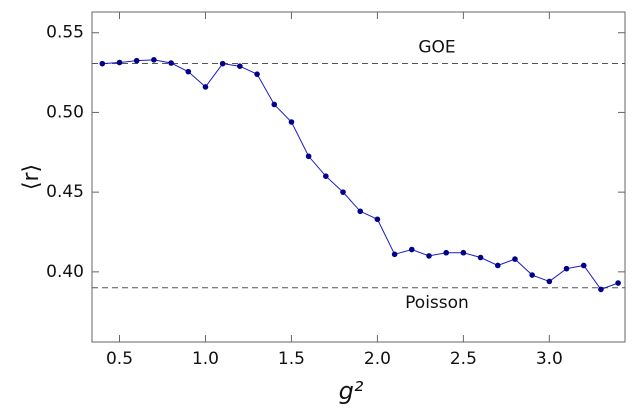  What do you see at coordinates (351, 391) in the screenshot?
I see `x-axis-label: g²` at bounding box center [351, 391].